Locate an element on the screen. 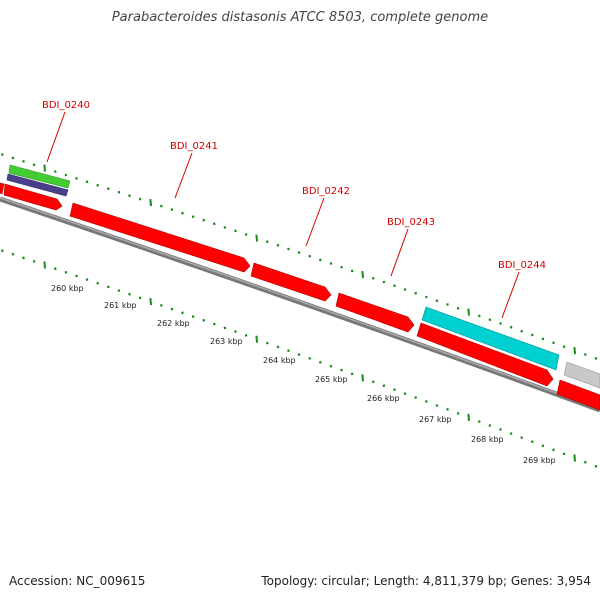 Image resolution: width=600 pixels, height=600 pixels. kbp-tick-label: 266 kbp is located at coordinates (383, 398).